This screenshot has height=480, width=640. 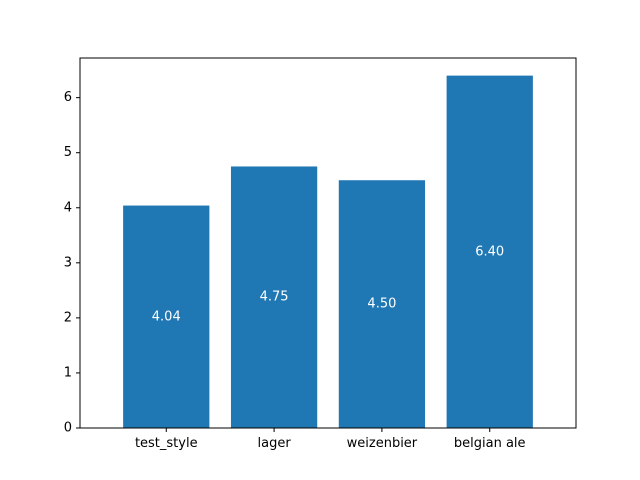 I want to click on y-tick-label: 0, so click(x=68, y=428).